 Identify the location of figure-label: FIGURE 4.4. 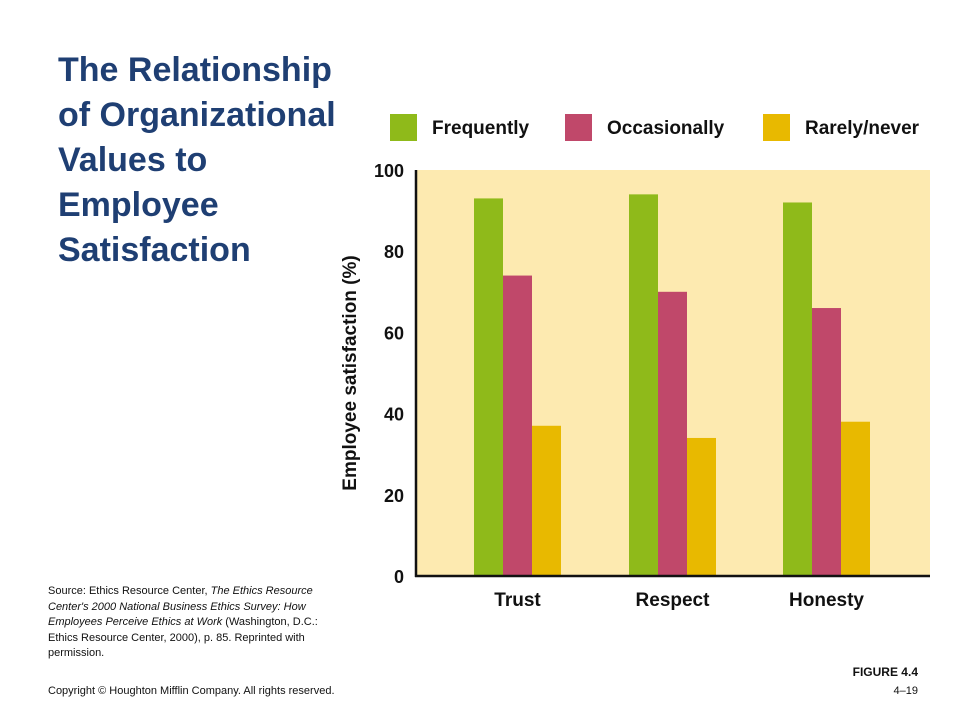
(885, 672).